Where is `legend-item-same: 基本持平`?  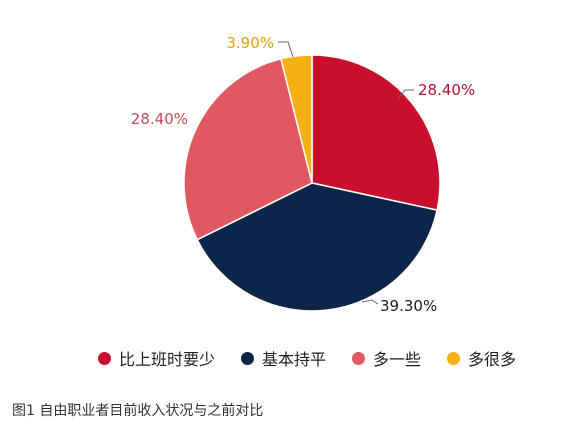 legend-item-same: 基本持平 is located at coordinates (283, 358).